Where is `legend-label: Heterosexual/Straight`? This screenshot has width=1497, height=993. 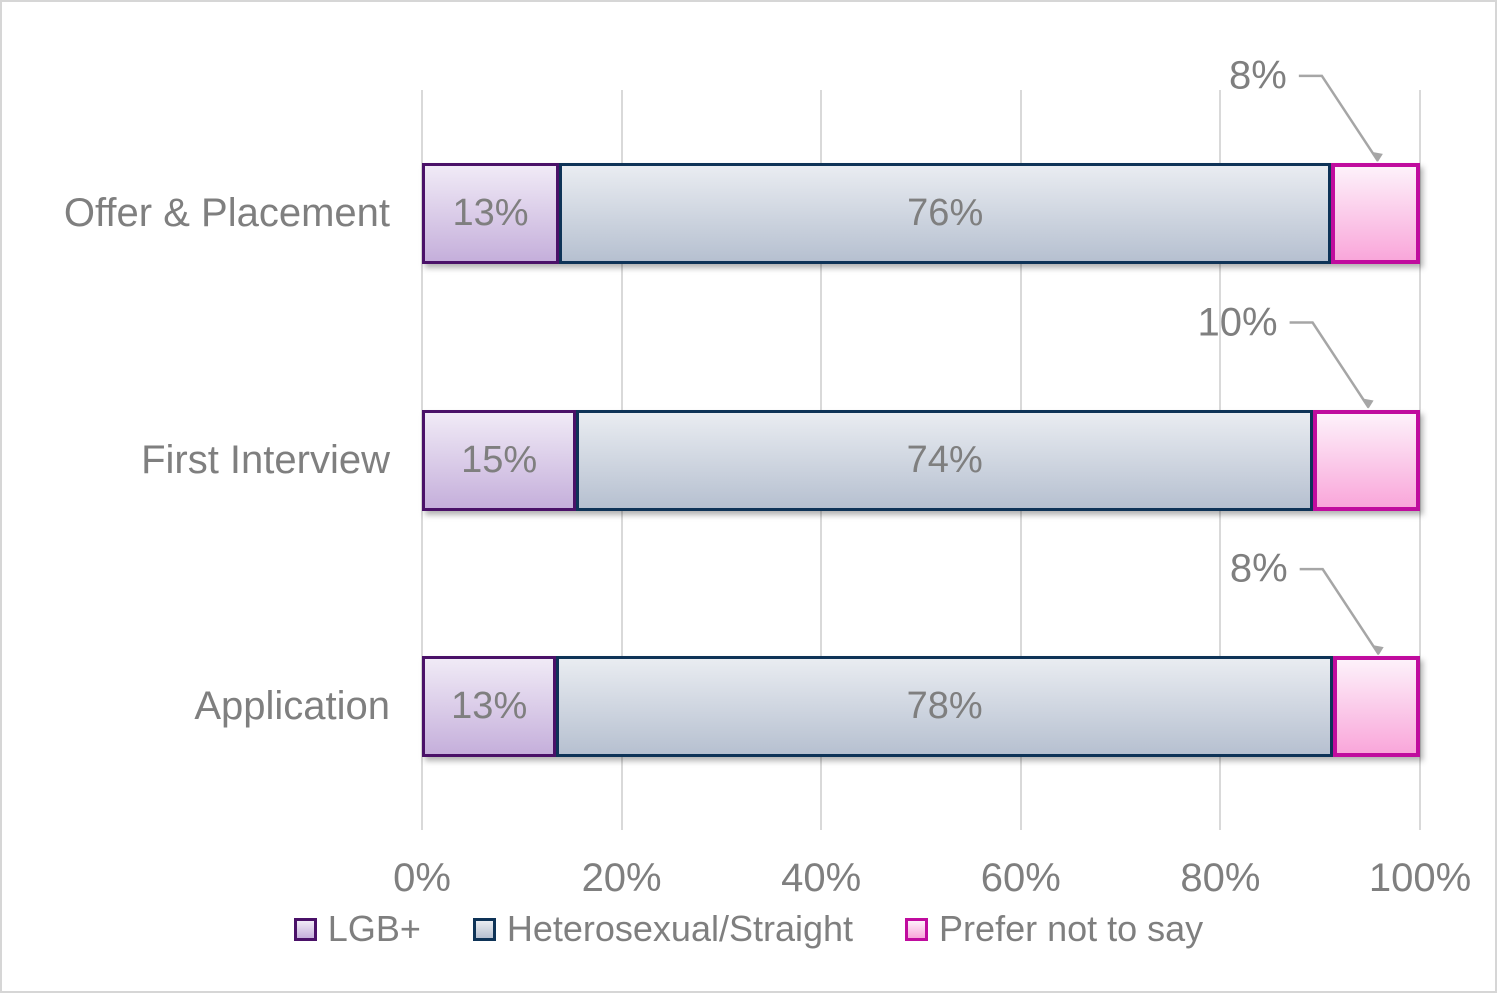
legend-label: Heterosexual/Straight is located at coordinates (680, 928).